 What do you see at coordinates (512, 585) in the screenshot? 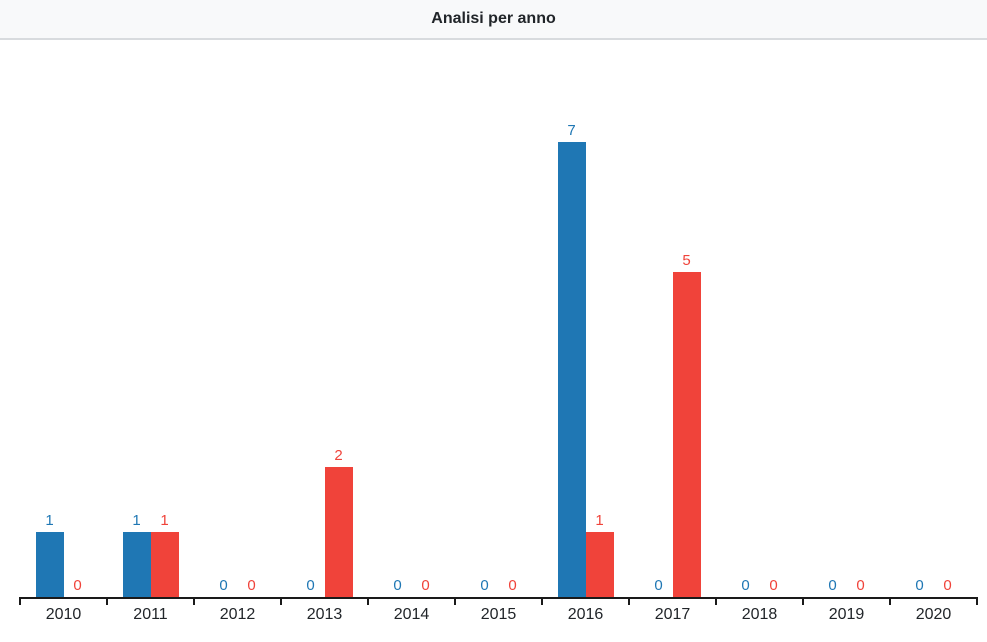
I see `red-series-value-2015: 0` at bounding box center [512, 585].